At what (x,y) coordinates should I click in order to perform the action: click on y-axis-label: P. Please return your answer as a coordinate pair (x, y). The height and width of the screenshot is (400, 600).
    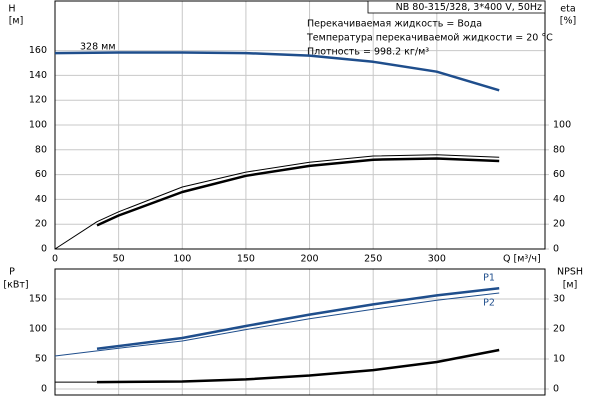
    Looking at the image, I should click on (12, 272).